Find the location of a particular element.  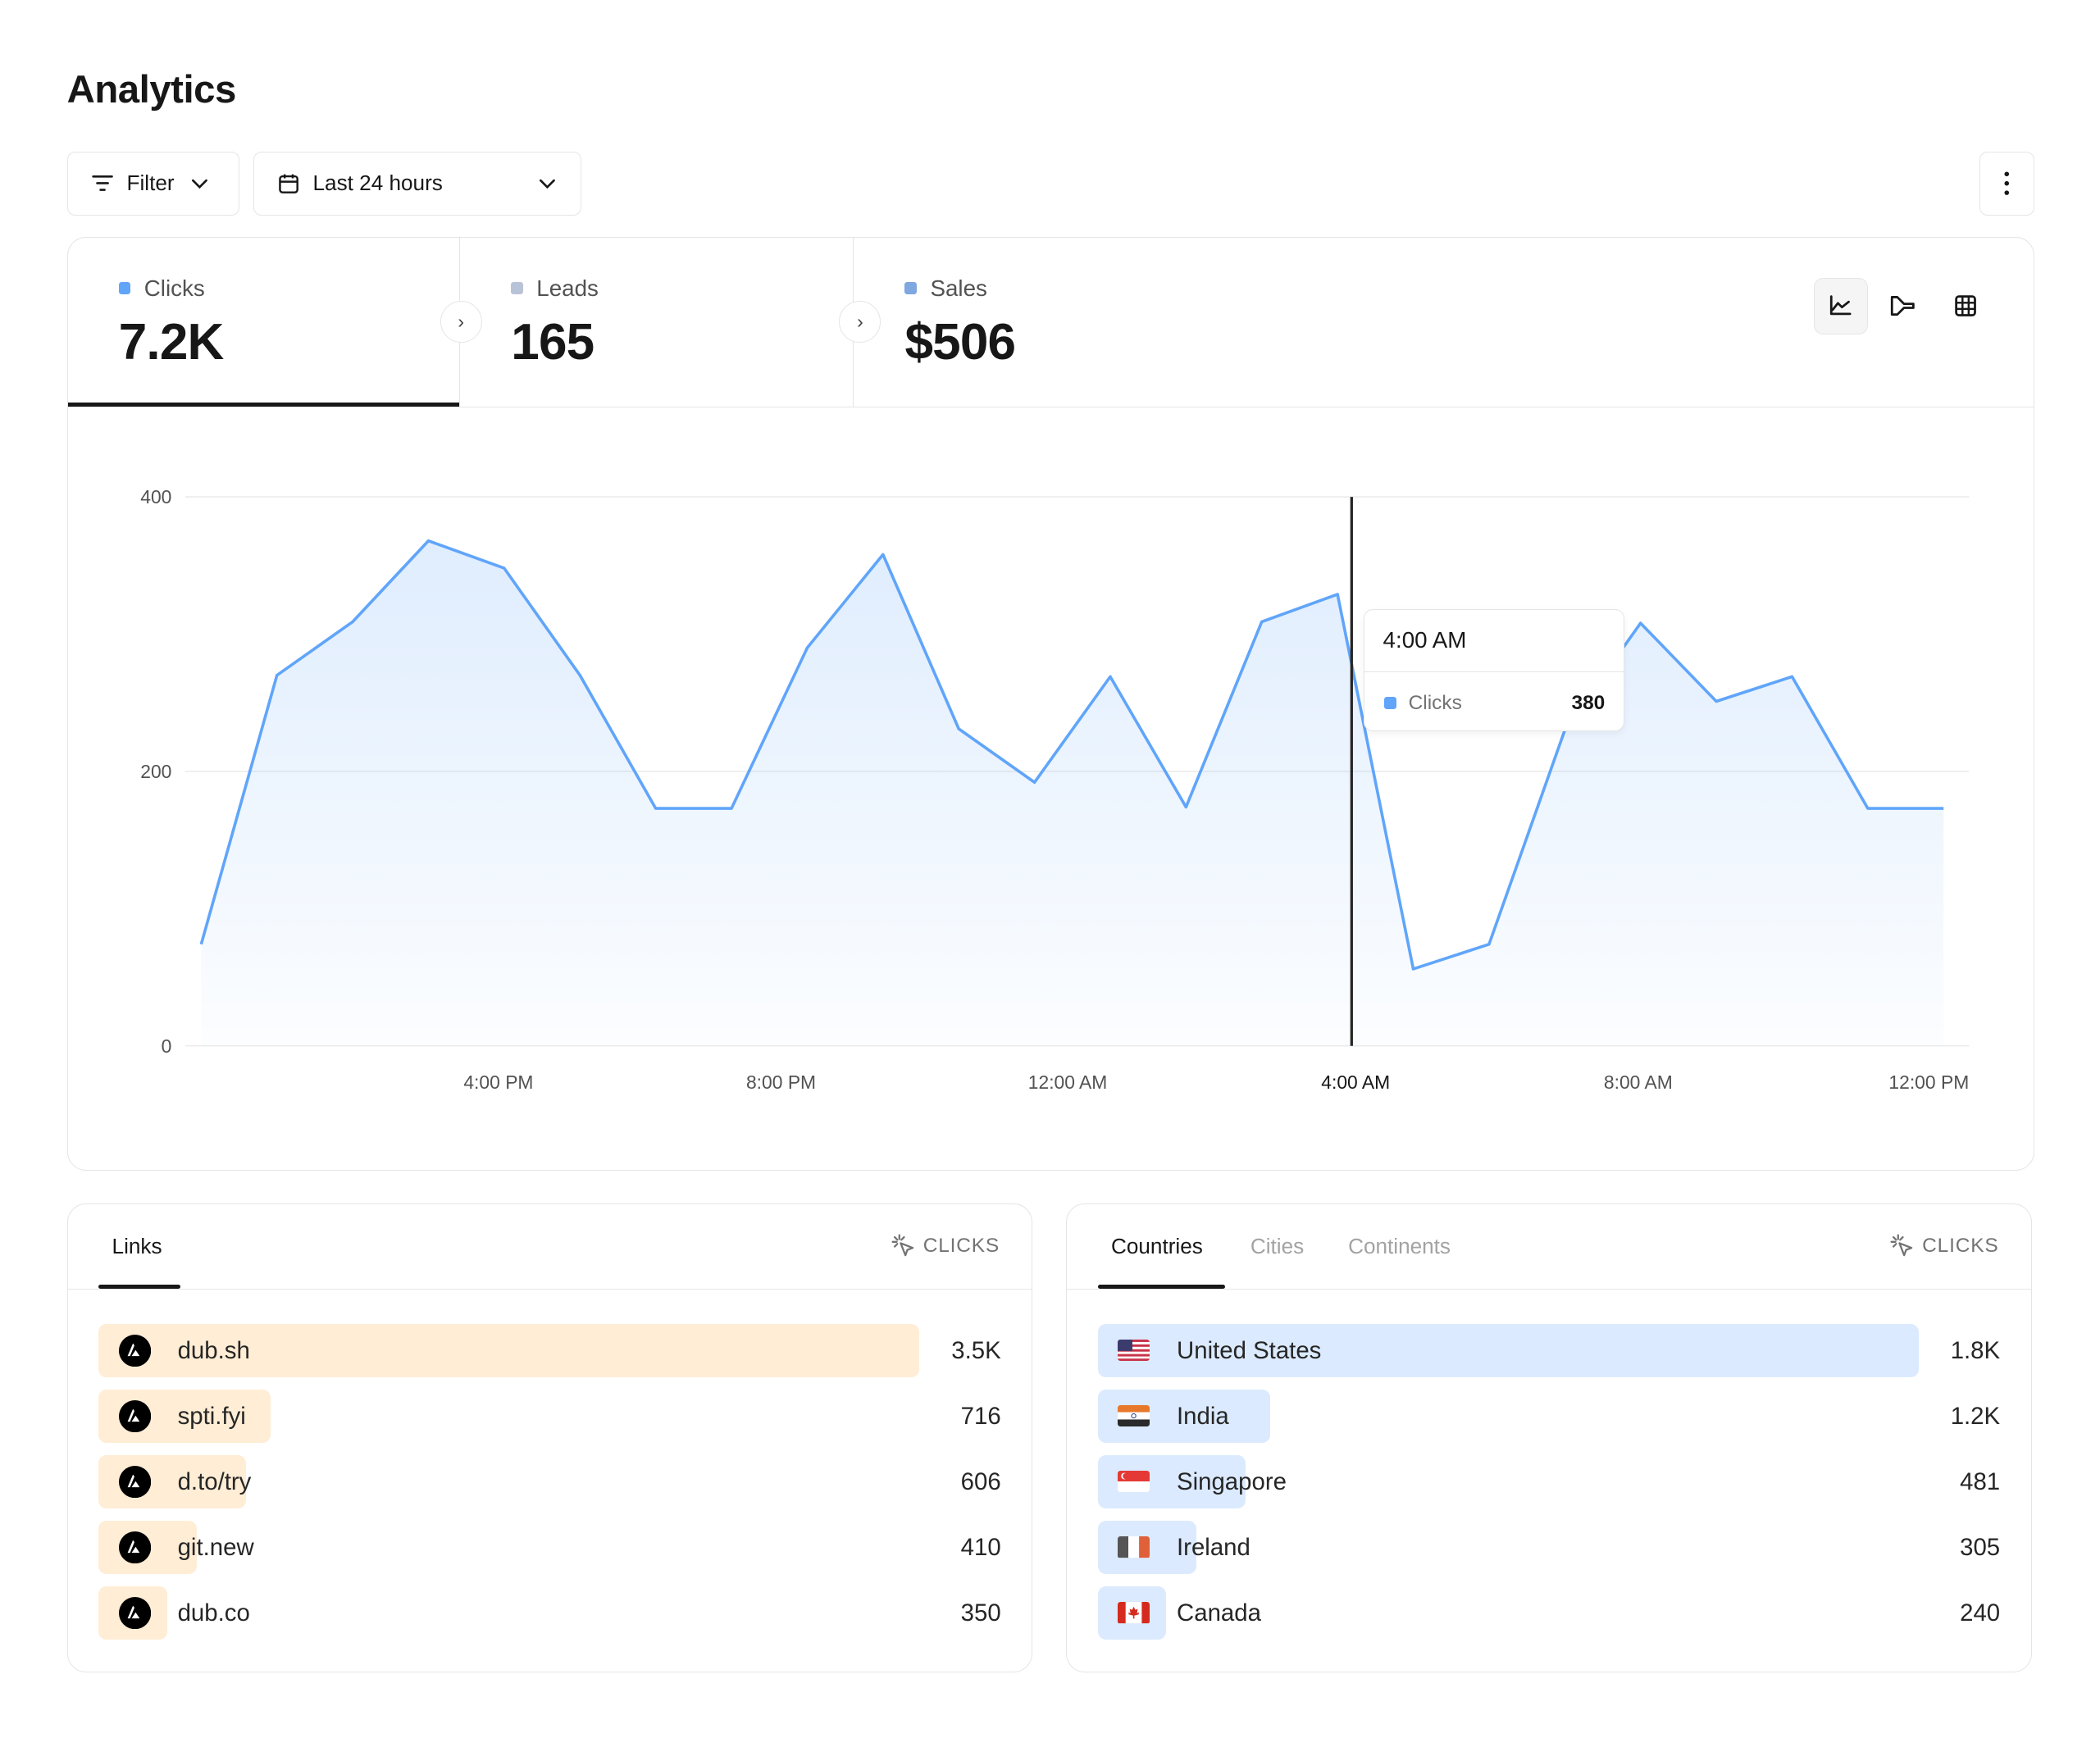

line-chart-icon is located at coordinates (1841, 305).